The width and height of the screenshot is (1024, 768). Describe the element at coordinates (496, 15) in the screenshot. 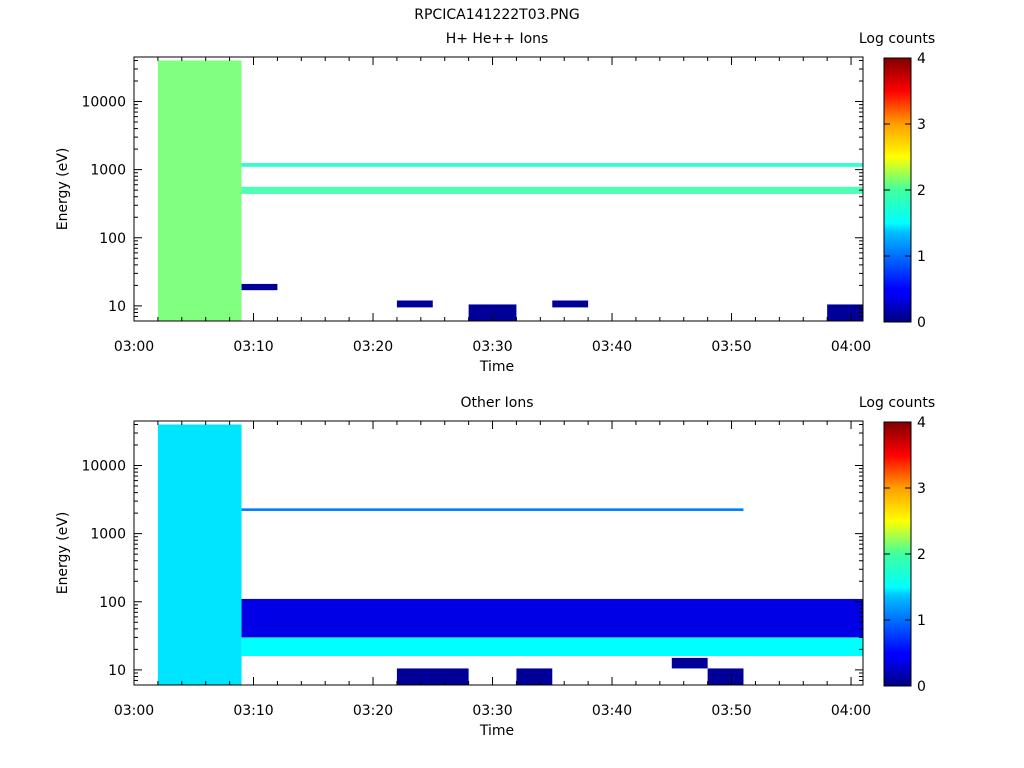

I see `figure-title: RPCICA141222T03.PNG` at that location.